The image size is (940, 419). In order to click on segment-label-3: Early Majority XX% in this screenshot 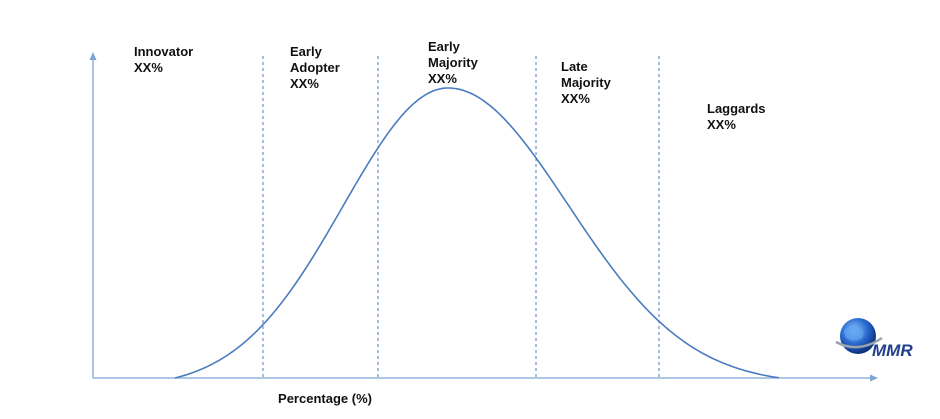, I will do `click(453, 62)`.